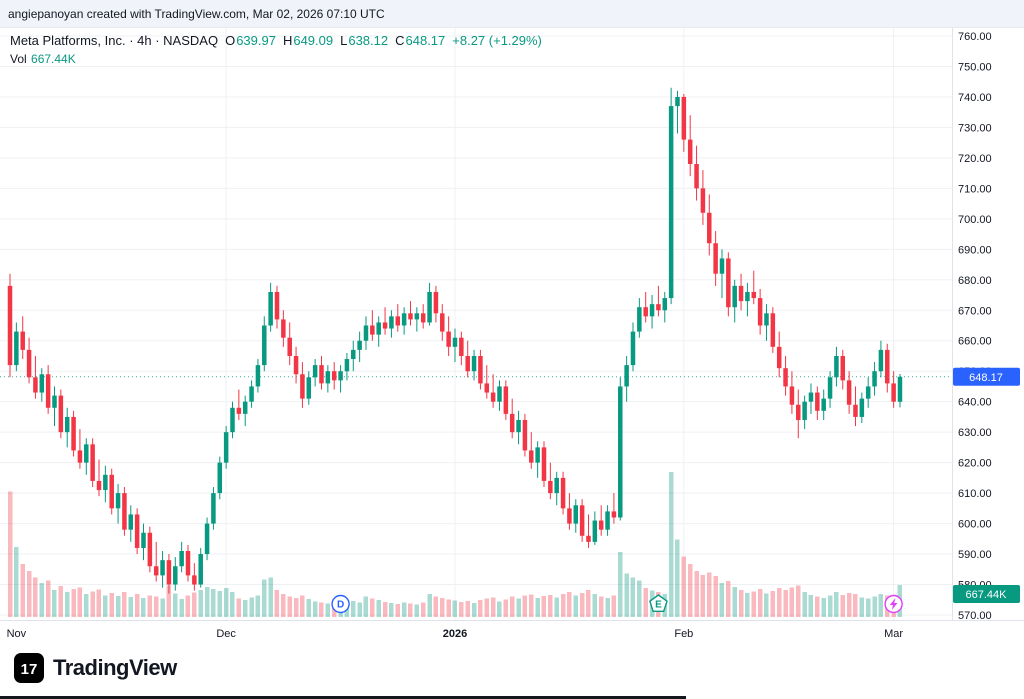 This screenshot has width=1024, height=699. What do you see at coordinates (975, 37) in the screenshot?
I see `price-tick-label: 760.00` at bounding box center [975, 37].